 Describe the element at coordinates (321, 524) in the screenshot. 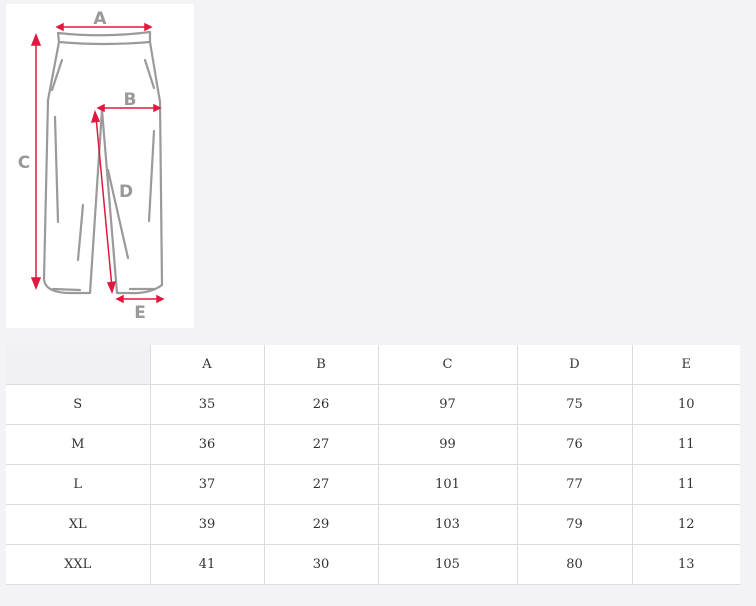

I see `cell: 29` at that location.